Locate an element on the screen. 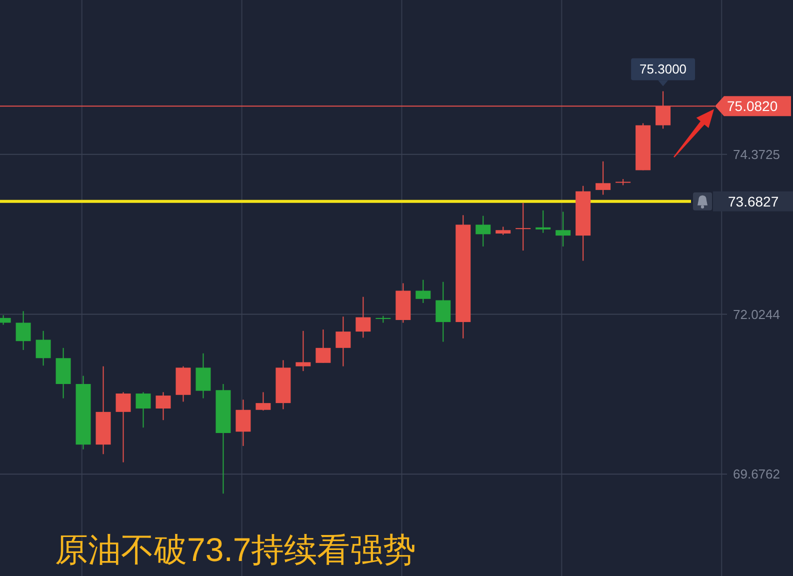 The height and width of the screenshot is (576, 793). ref-line-label: 75.0820 is located at coordinates (752, 106).